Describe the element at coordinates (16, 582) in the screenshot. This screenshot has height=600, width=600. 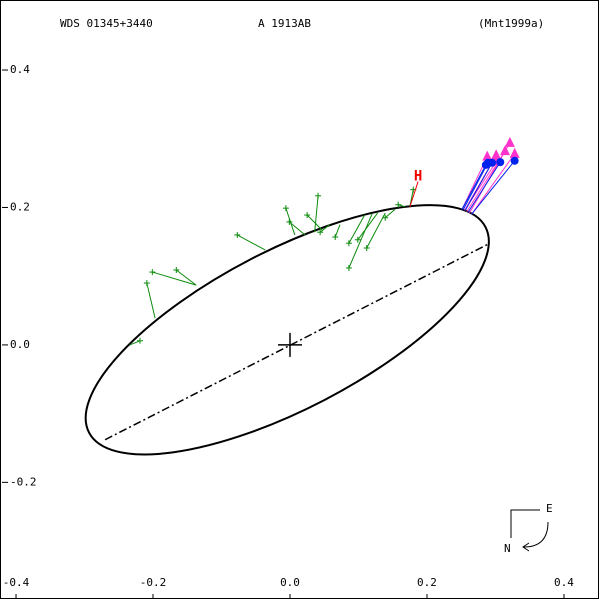
I see `x-tick-label: -0.4` at that location.